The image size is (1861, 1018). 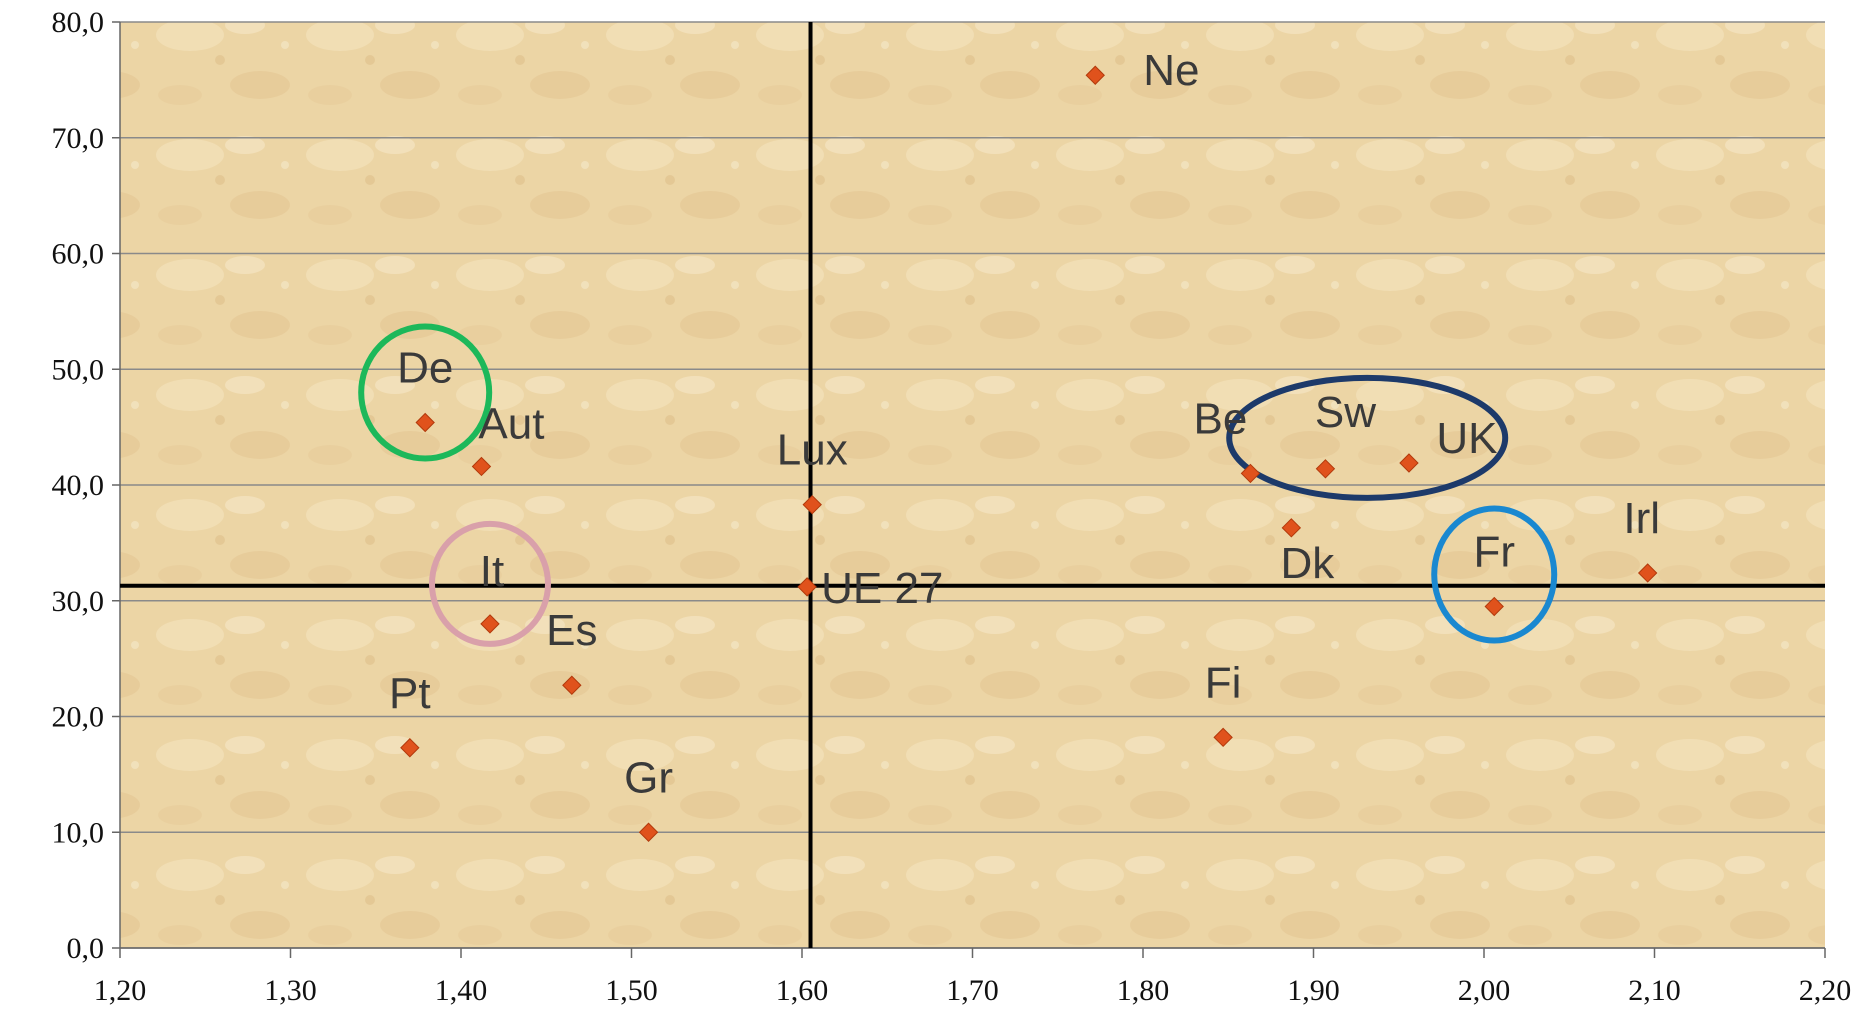 What do you see at coordinates (1223, 737) in the screenshot?
I see `point-fi` at bounding box center [1223, 737].